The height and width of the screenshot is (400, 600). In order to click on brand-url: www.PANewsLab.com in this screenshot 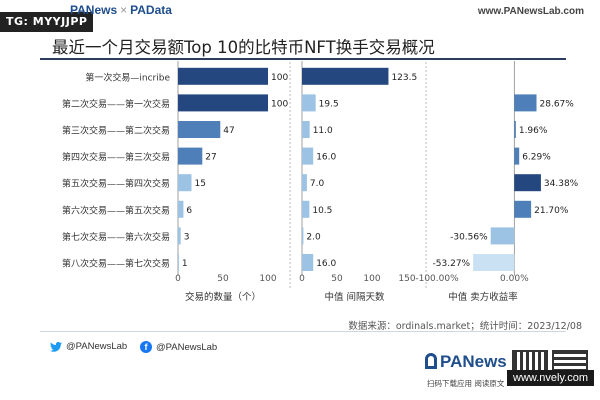, I will do `click(530, 11)`.